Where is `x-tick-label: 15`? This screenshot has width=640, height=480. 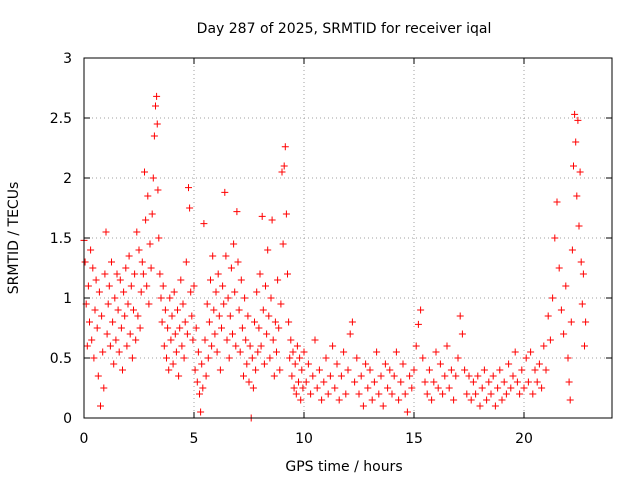 x-tick-label: 15 is located at coordinates (414, 439).